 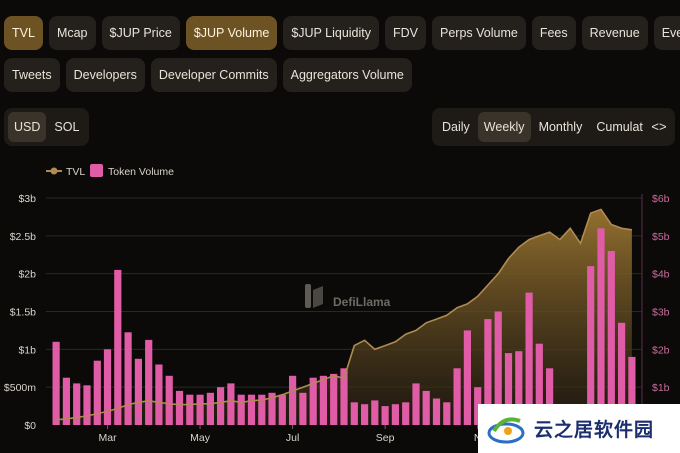 I want to click on tab-fdv: FDV, so click(x=406, y=33).